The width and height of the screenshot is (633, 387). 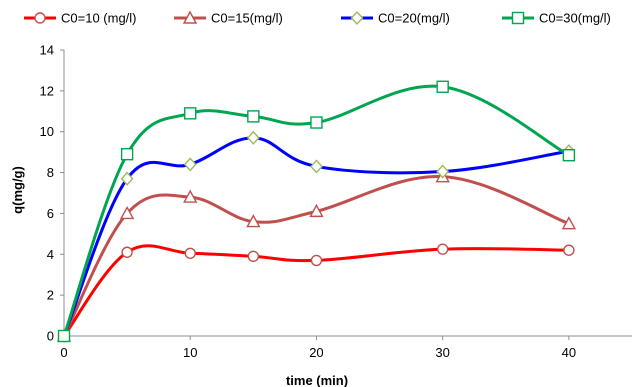 I want to click on x-axis-title: time (min), so click(x=317, y=380).